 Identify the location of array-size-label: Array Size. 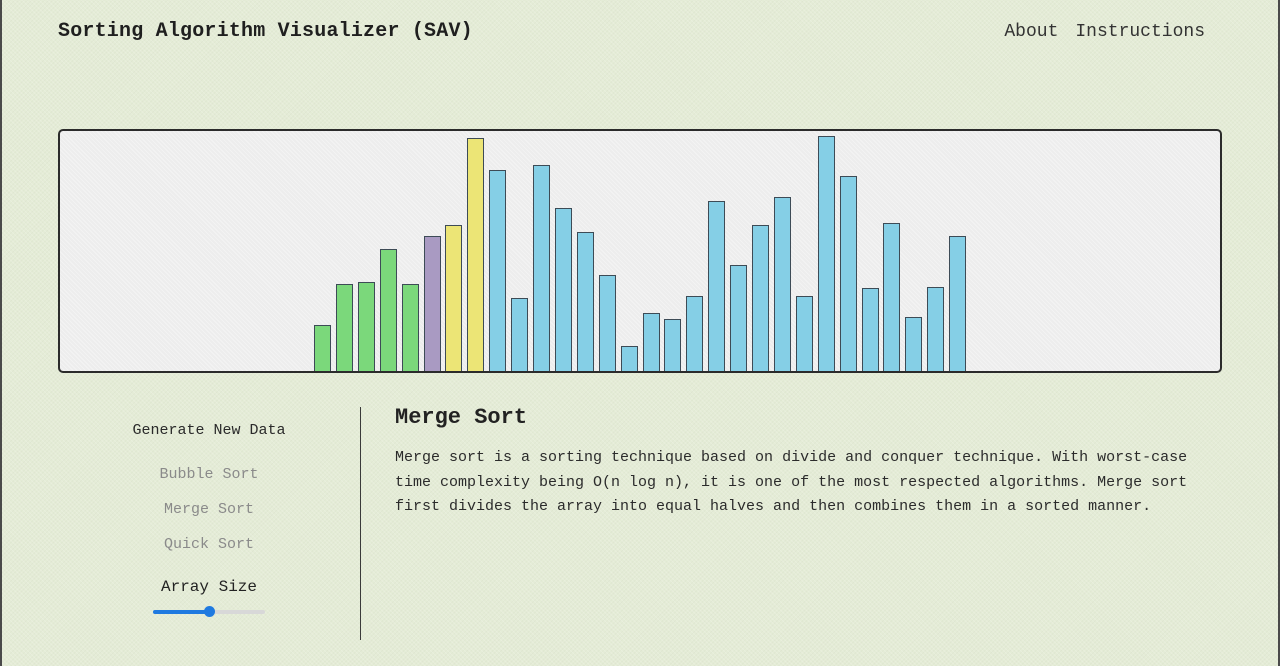
(208, 587).